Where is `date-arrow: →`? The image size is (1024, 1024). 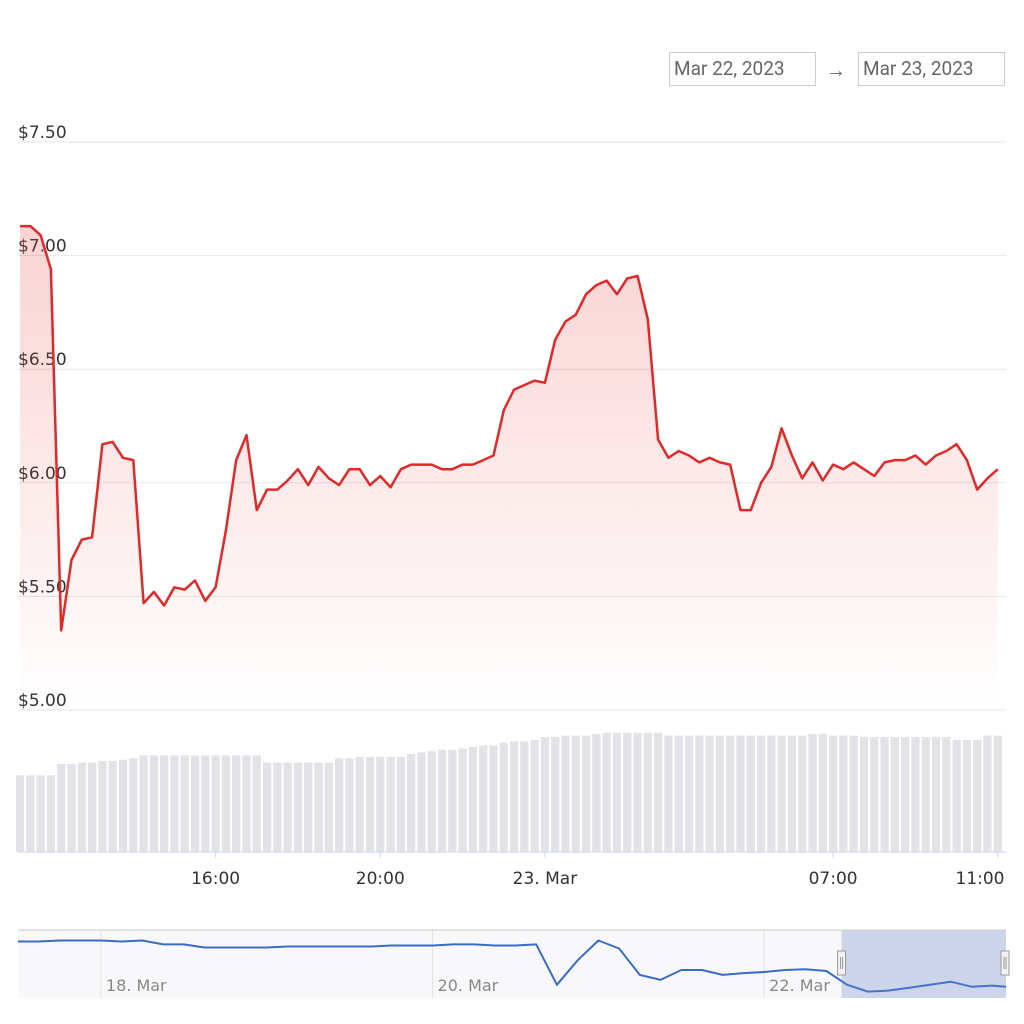
date-arrow: → is located at coordinates (836, 70).